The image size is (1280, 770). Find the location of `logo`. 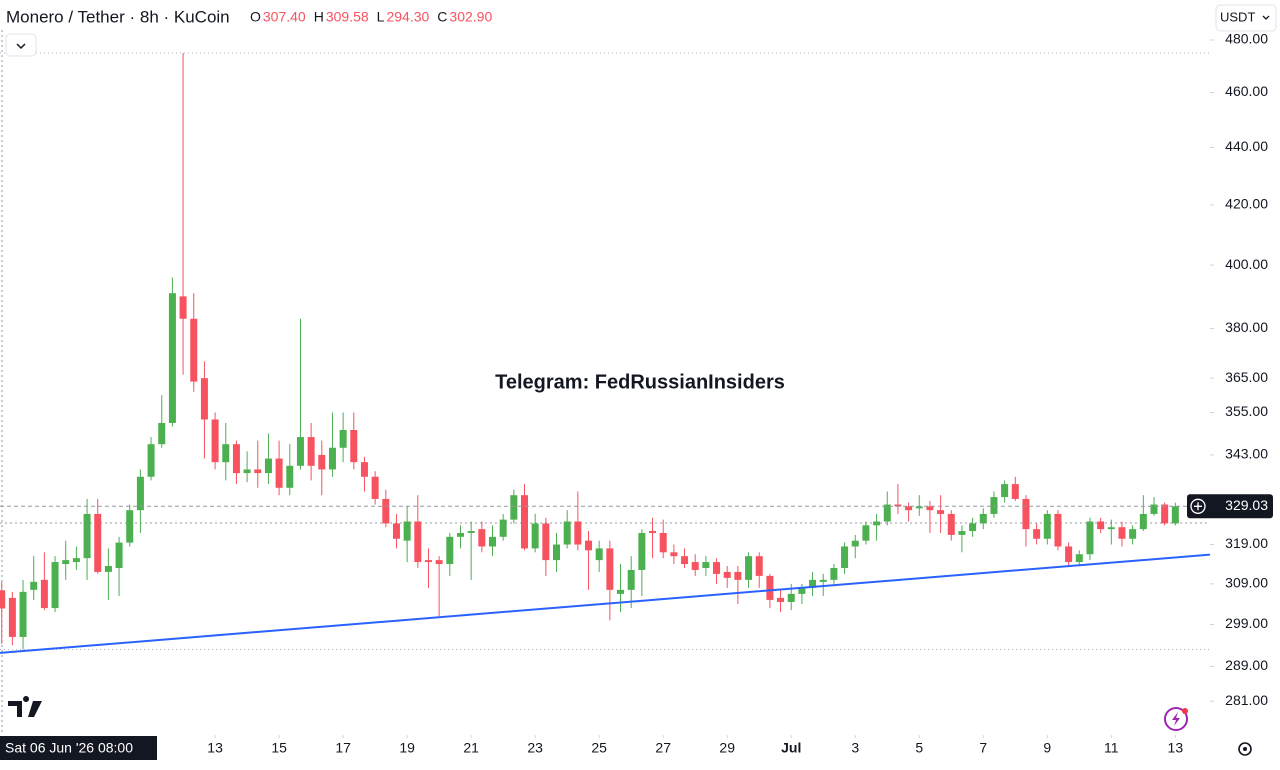

logo is located at coordinates (25, 706).